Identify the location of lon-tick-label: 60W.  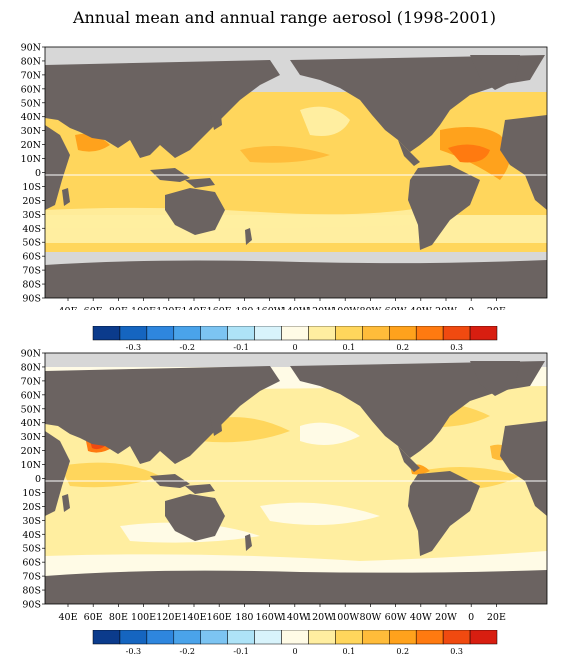
(396, 308).